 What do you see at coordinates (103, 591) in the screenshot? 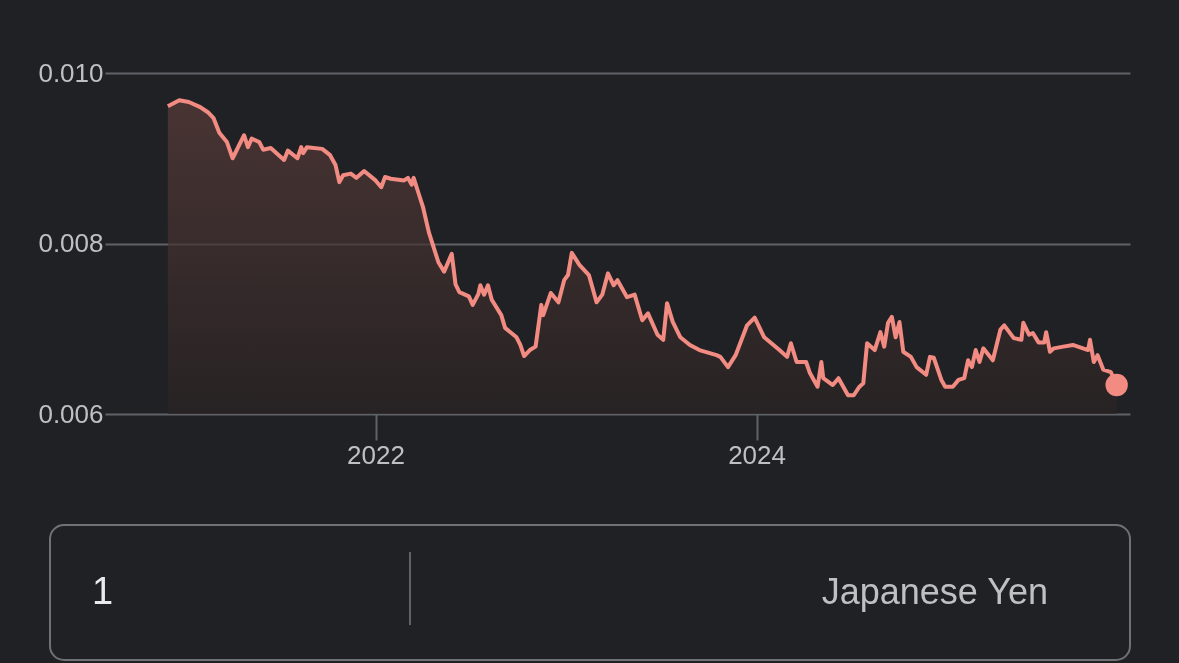
I see `text: 1` at bounding box center [103, 591].